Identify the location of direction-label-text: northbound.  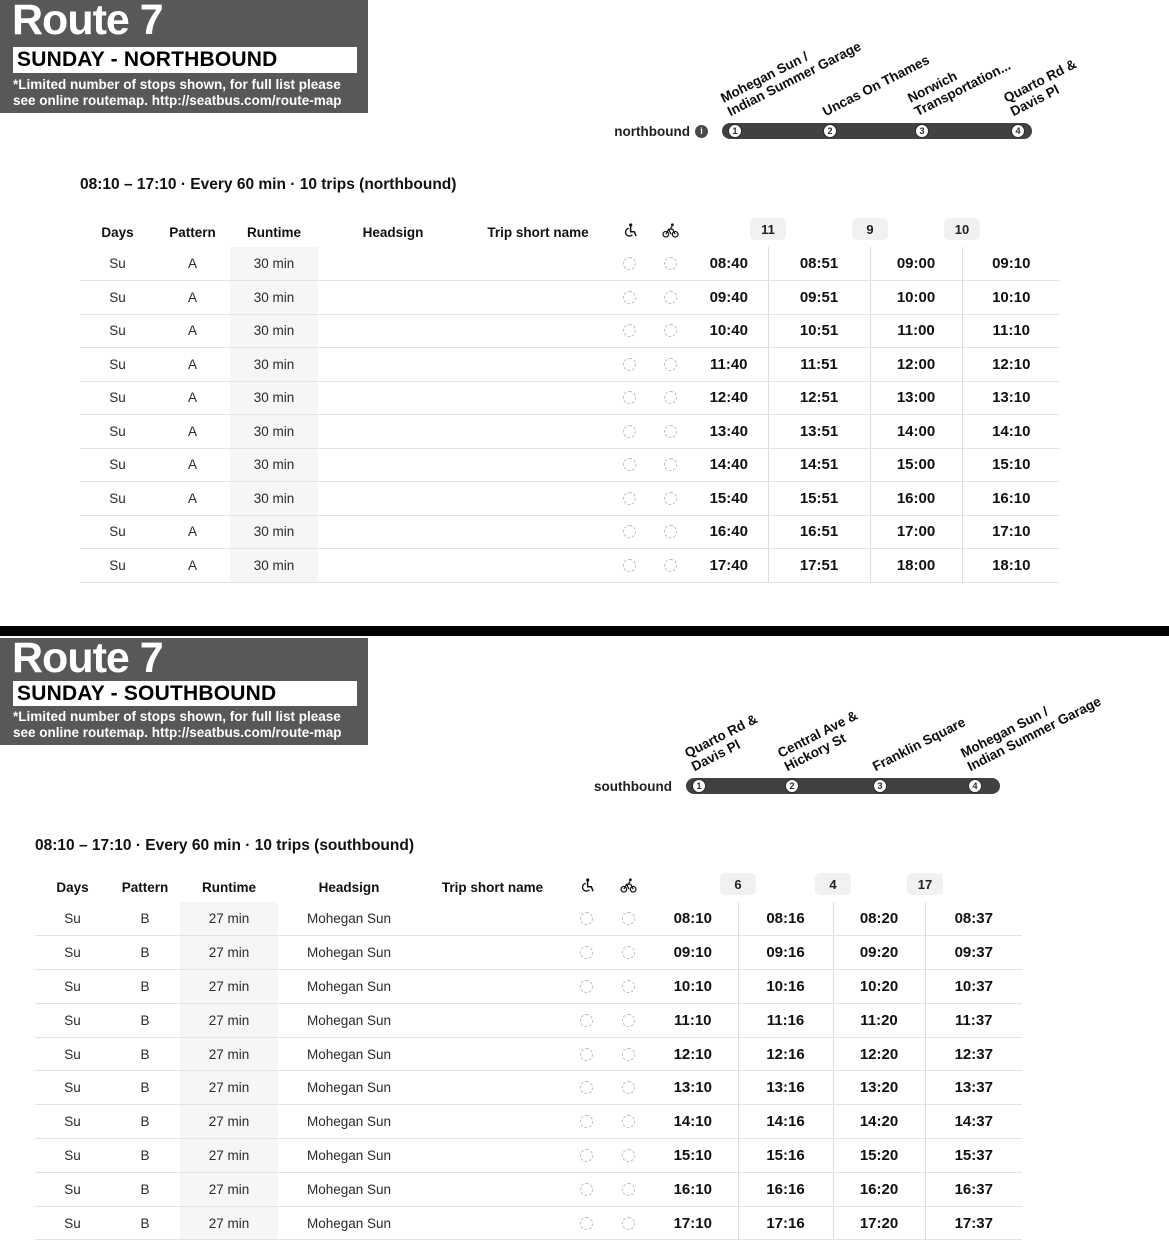
(652, 131).